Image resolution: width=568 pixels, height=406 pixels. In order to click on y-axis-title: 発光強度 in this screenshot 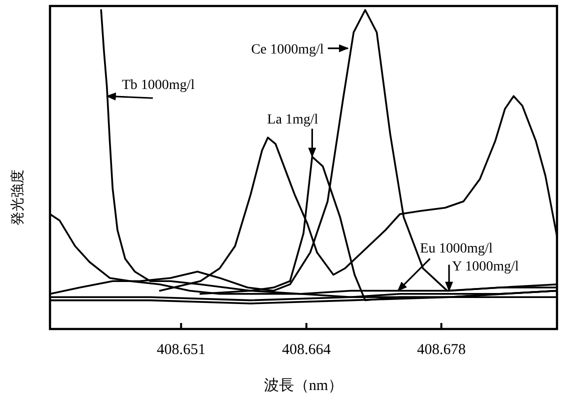, I will do `click(18, 198)`.